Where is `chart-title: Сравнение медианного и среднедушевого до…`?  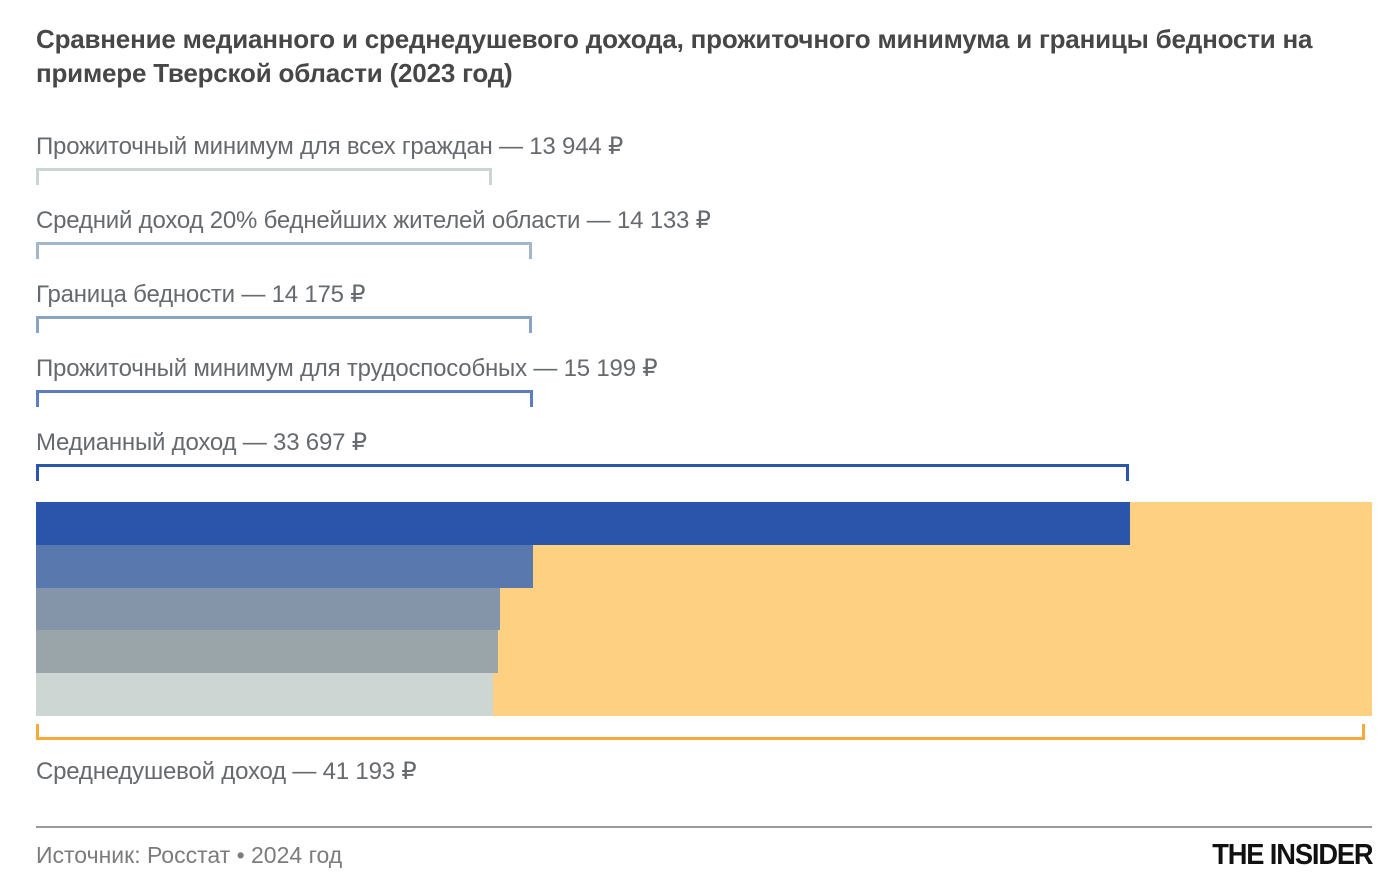
chart-title: Сравнение медианного и среднедушевого до… is located at coordinates (674, 56).